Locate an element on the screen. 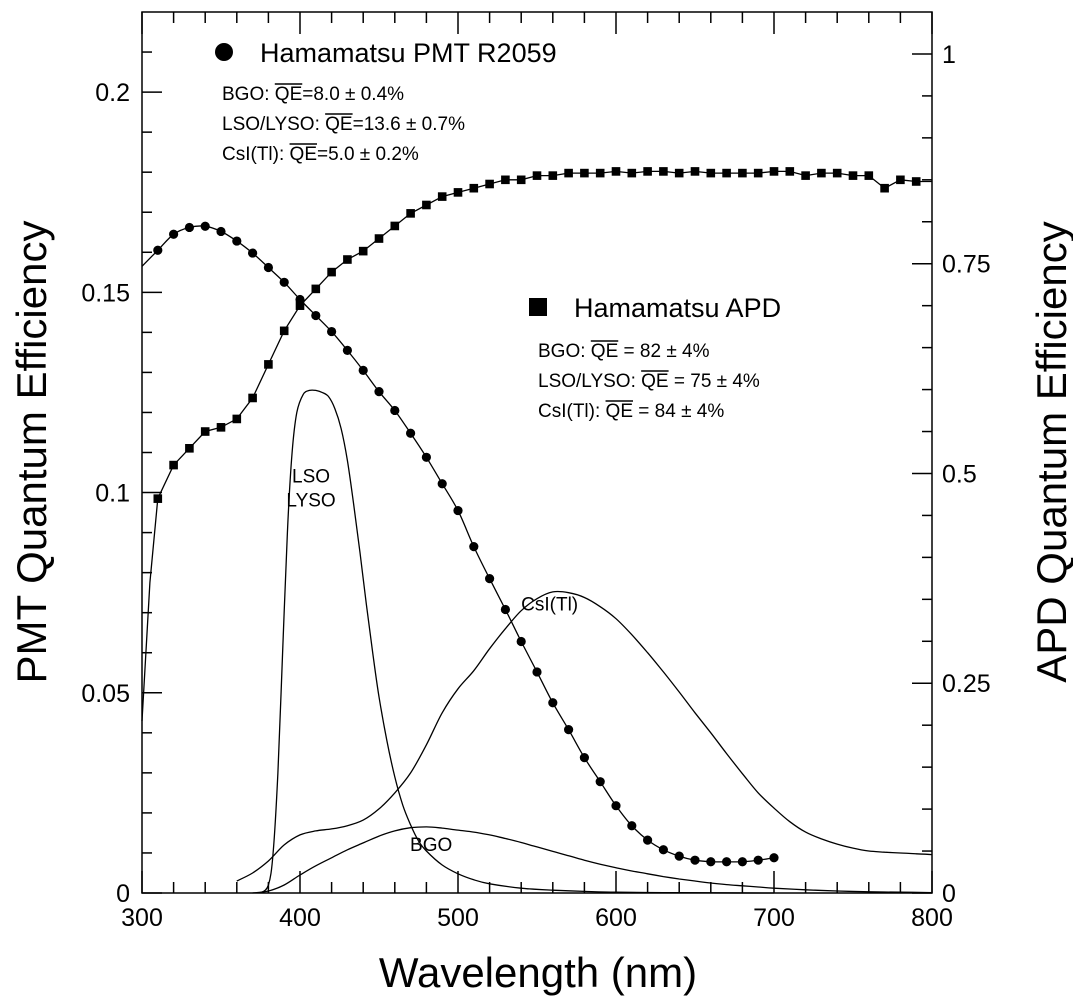 The width and height of the screenshot is (1073, 999). legend-entry: CsI(Tl): QE = 84 ± 4% is located at coordinates (631, 411).